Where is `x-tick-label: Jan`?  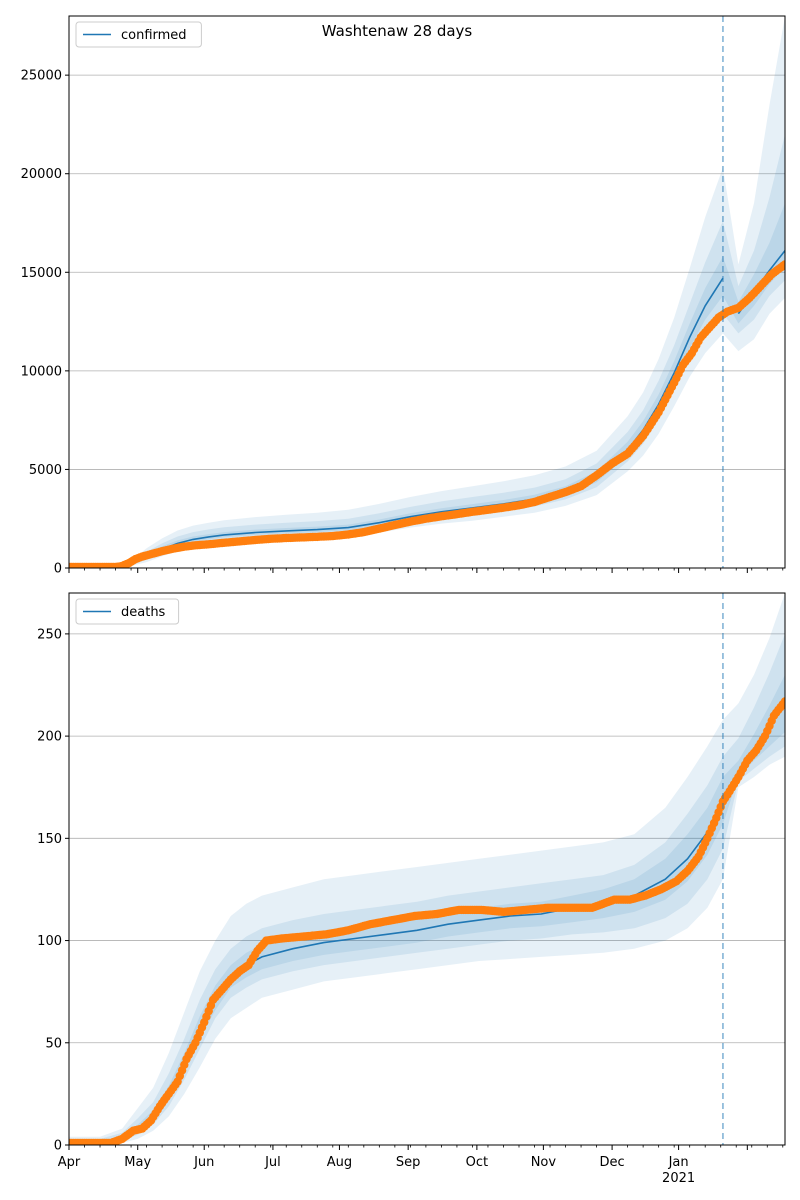
x-tick-label: Jan is located at coordinates (678, 1162).